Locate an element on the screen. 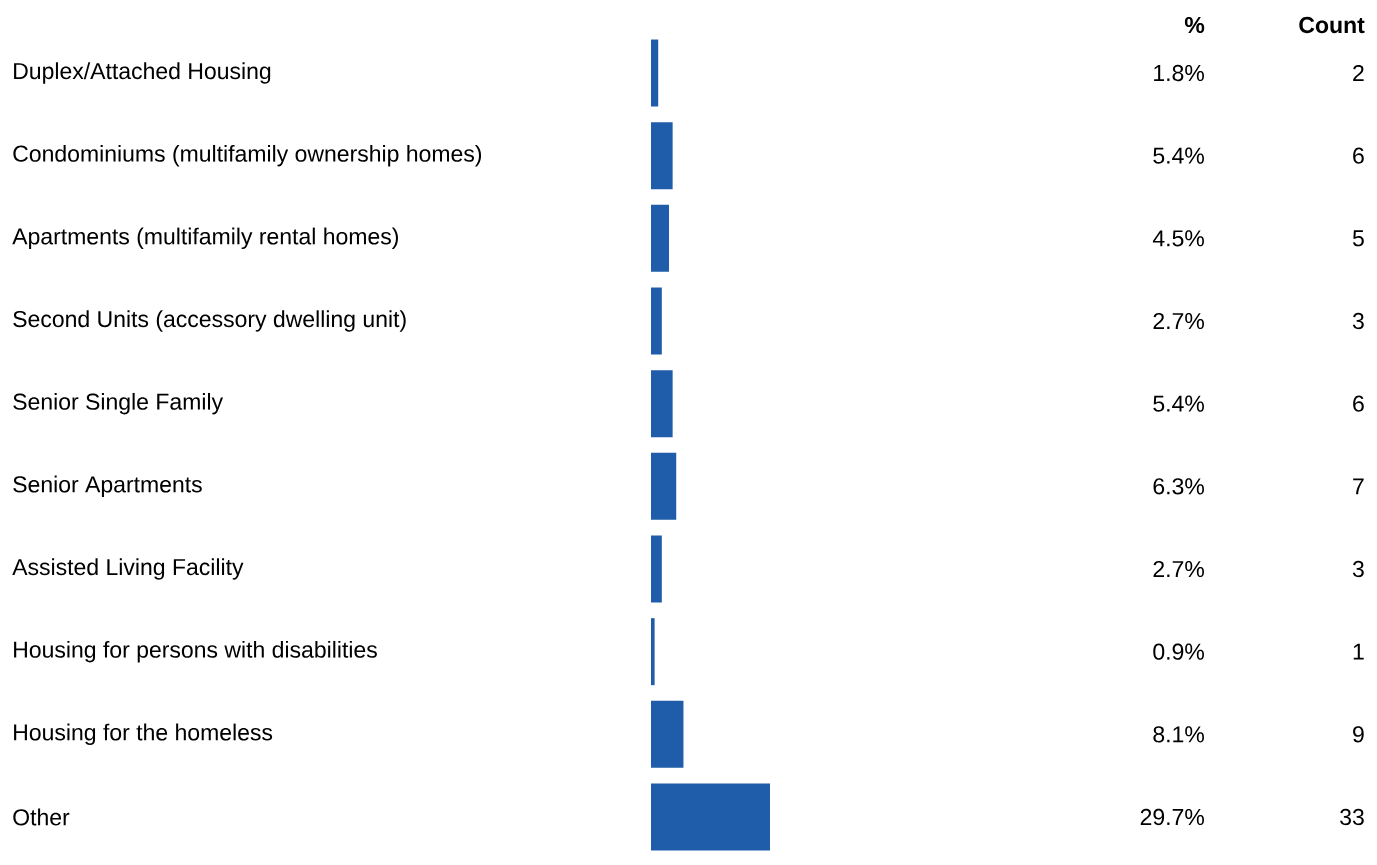 The height and width of the screenshot is (865, 1377). data-label: 8.1% is located at coordinates (1178, 734).